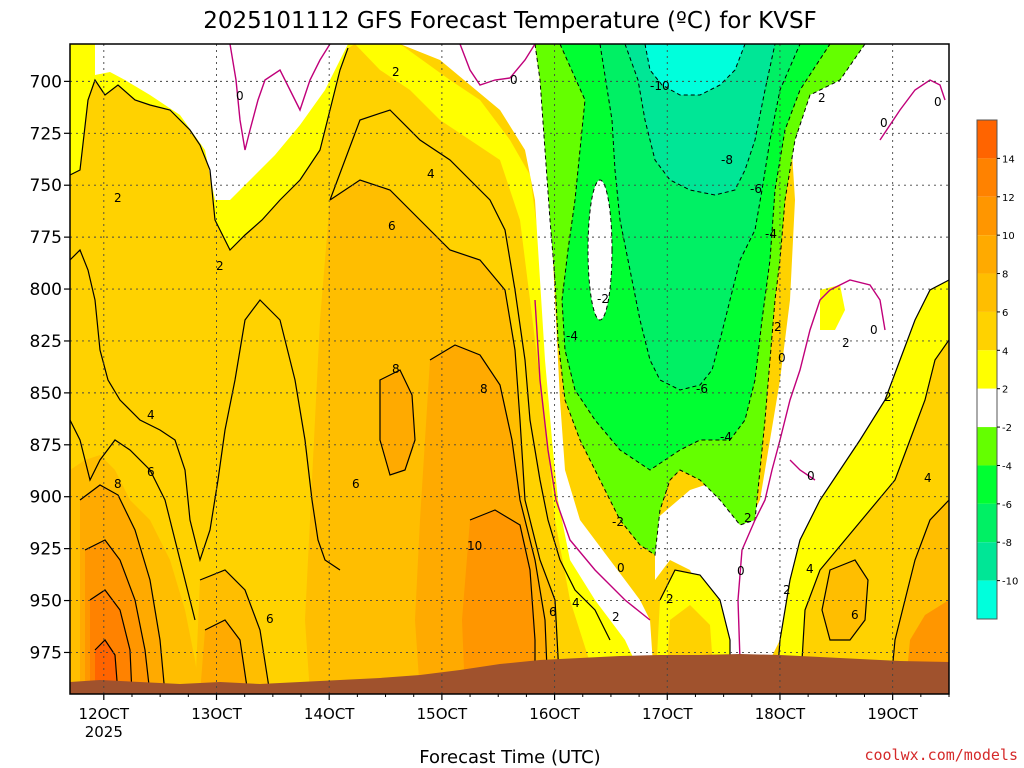 The image size is (1024, 768). What do you see at coordinates (618, 522) in the screenshot?
I see `contour-label: -2` at bounding box center [618, 522].